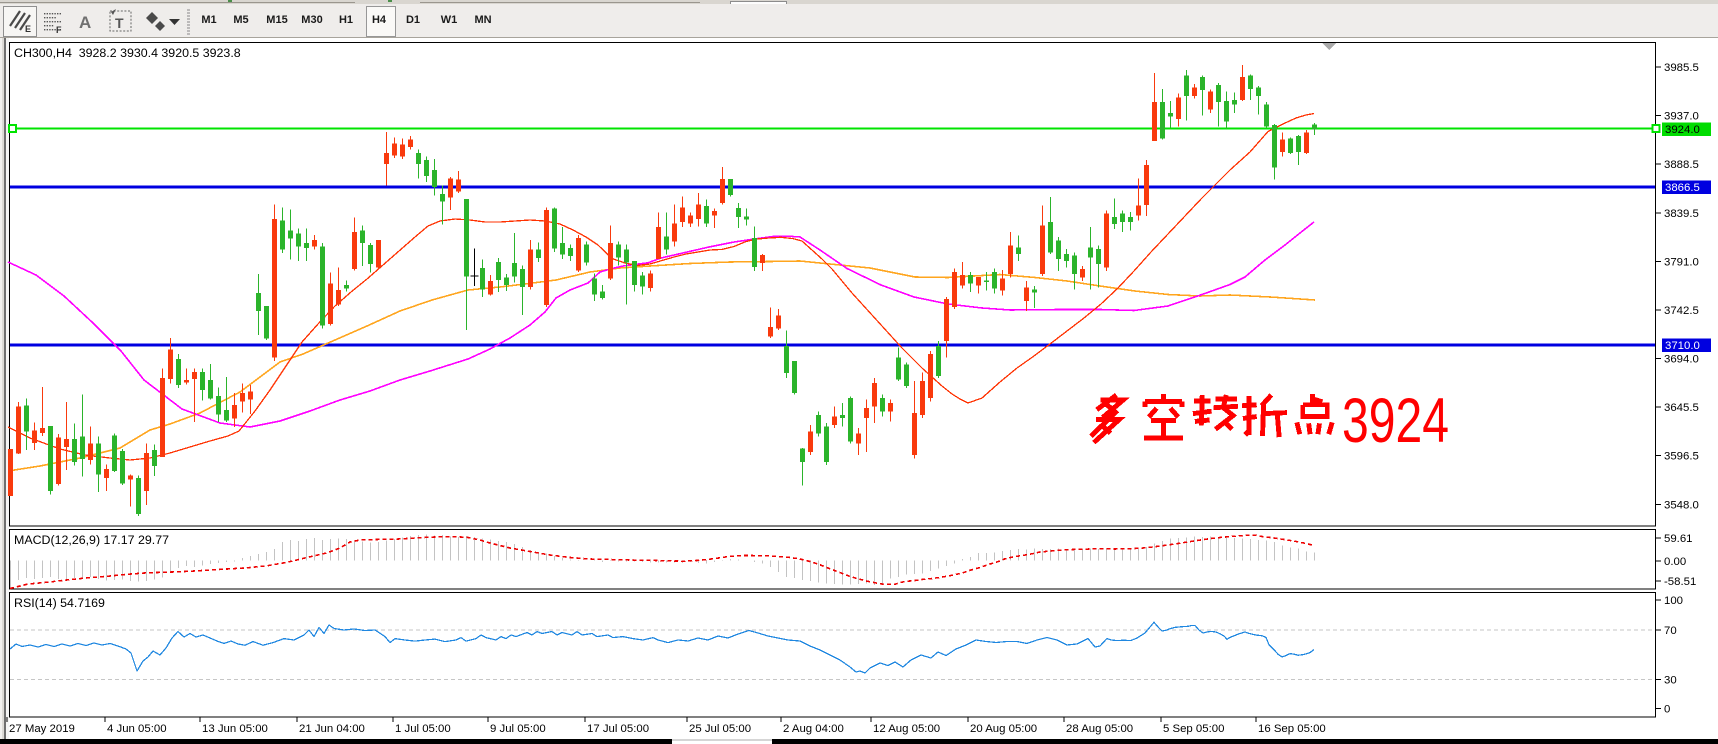 The image size is (1718, 744). I want to click on svg-text: 3710.0, so click(1682, 346).